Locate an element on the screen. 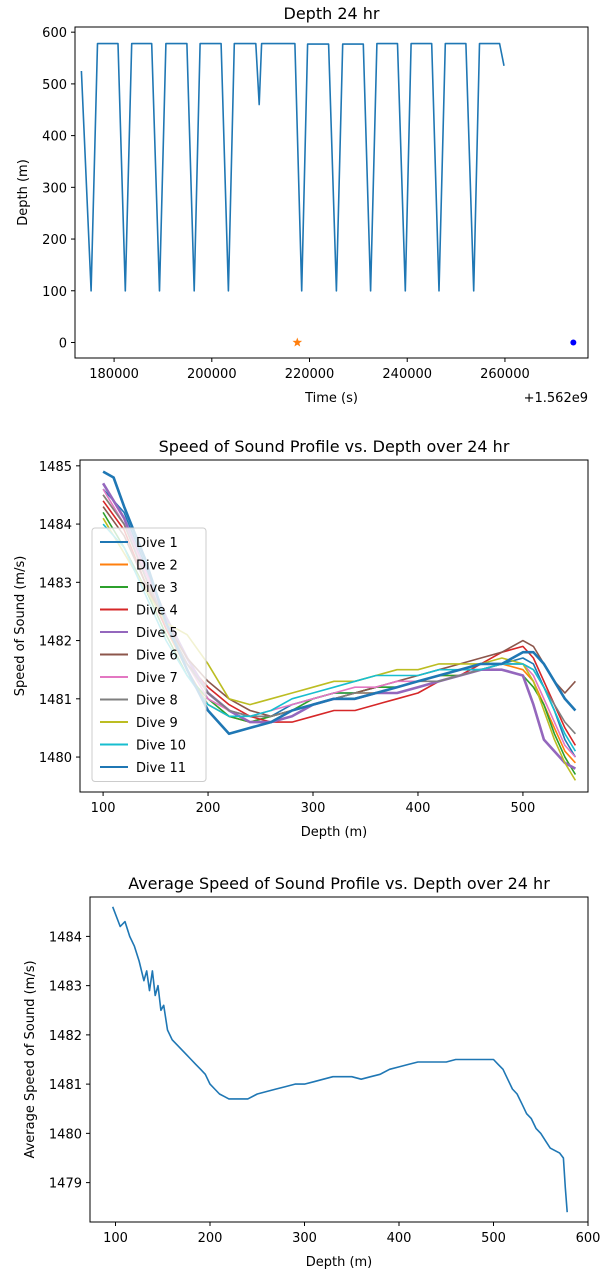 Image resolution: width=610 pixels, height=1284 pixels. y-tick-label: 200 is located at coordinates (54, 240).